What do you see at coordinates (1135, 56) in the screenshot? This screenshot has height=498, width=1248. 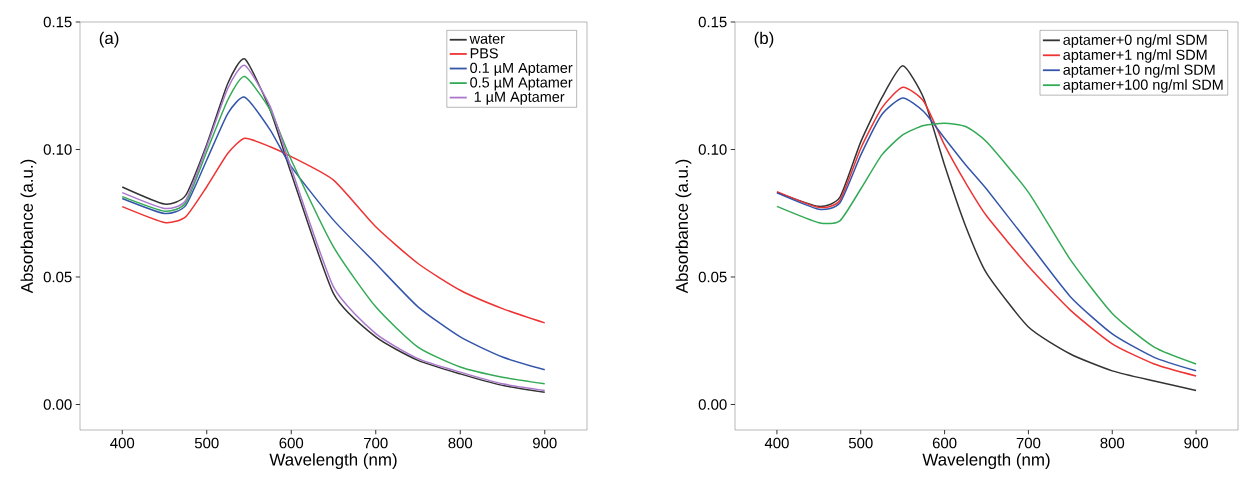 I see `legend-label: aptamer+1 ng/ml SDM` at bounding box center [1135, 56].